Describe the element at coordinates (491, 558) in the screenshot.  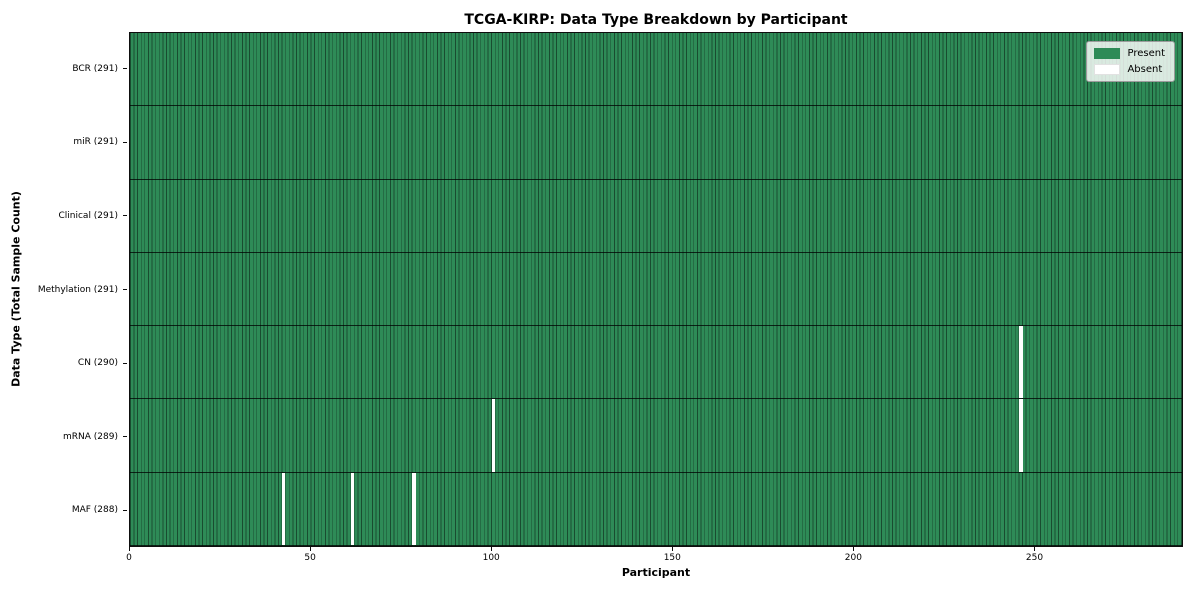
I see `x-tick-label: 100` at that location.